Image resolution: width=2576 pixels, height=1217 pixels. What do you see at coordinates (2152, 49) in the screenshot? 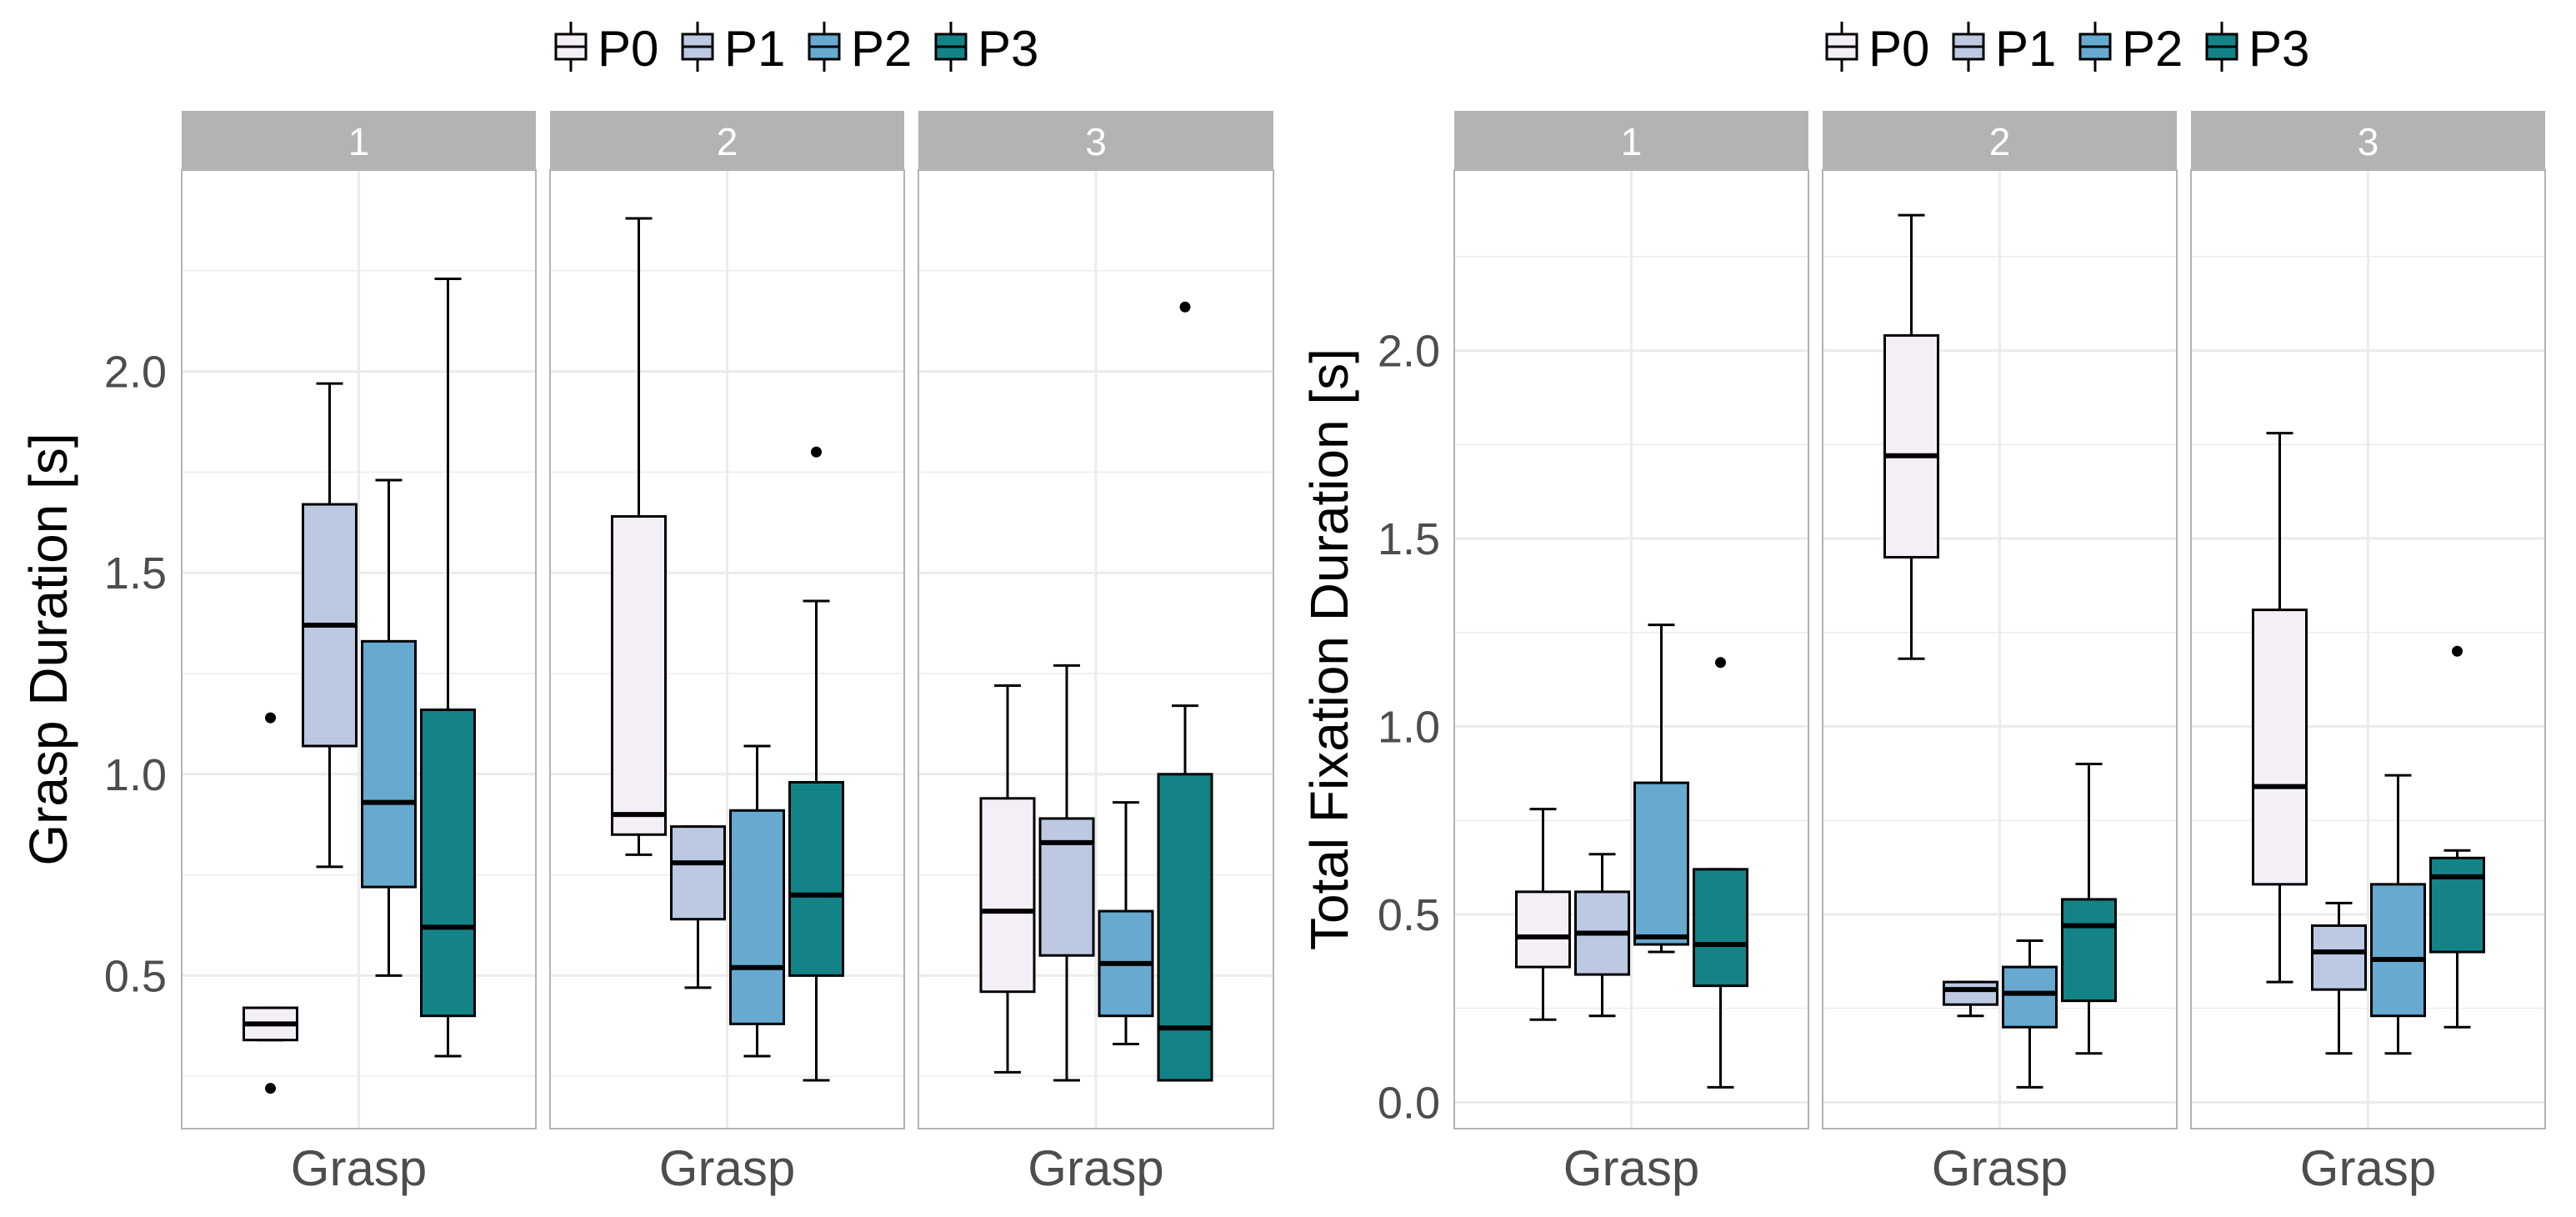
I see `legend-label-p2: P2` at bounding box center [2152, 49].